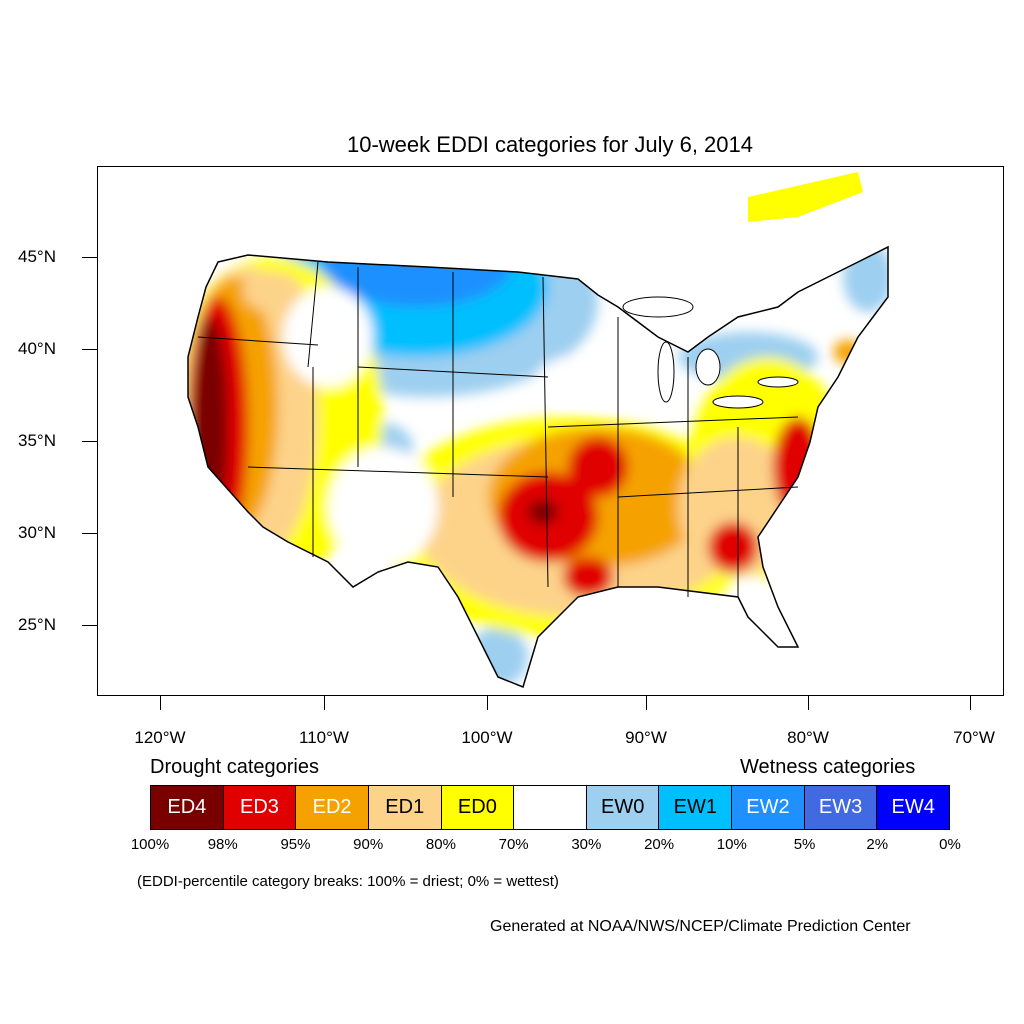 Image resolution: width=1024 pixels, height=1024 pixels. I want to click on legend-swatch-ed1: ED1, so click(405, 807).